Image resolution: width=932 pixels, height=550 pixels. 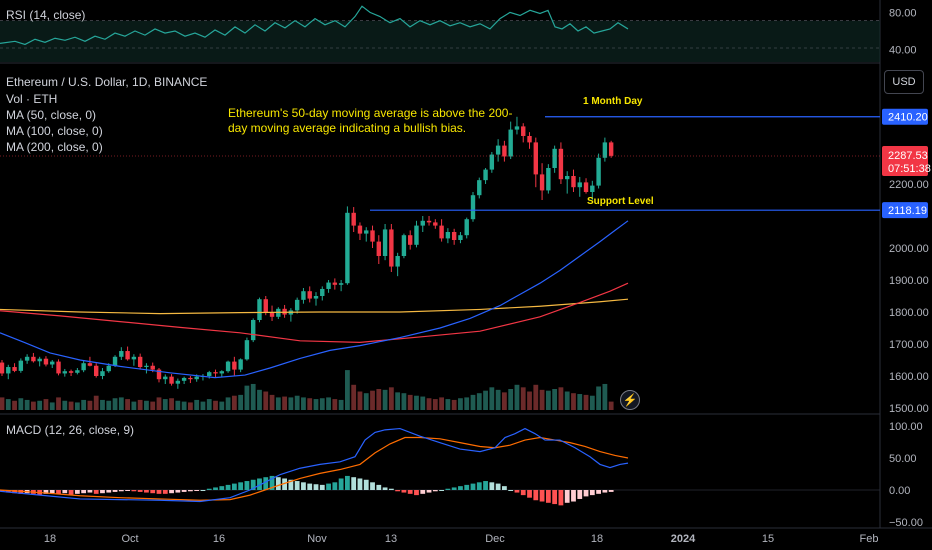 I want to click on time-tick-label: 2024, so click(x=683, y=539).